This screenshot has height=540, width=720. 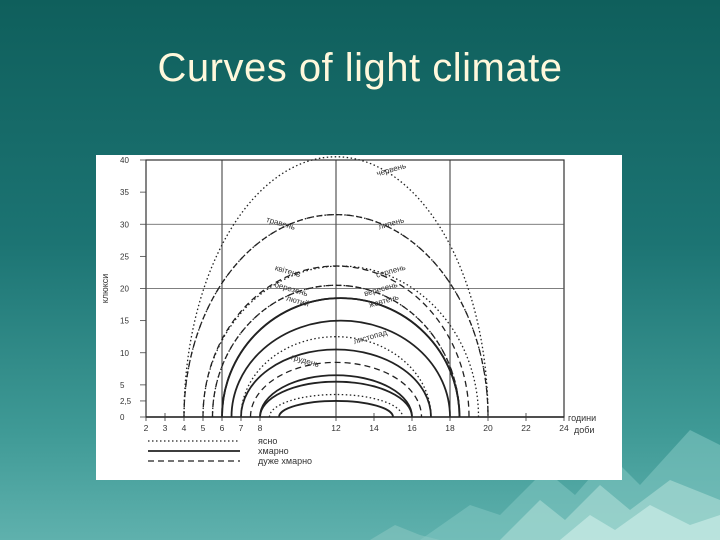 I want to click on y-tick-label: 15, so click(x=124, y=321).